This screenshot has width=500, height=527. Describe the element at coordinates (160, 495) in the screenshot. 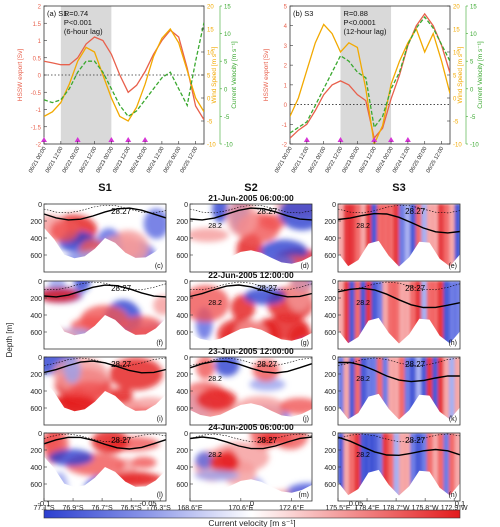

I see `panel-letter: (l)` at that location.